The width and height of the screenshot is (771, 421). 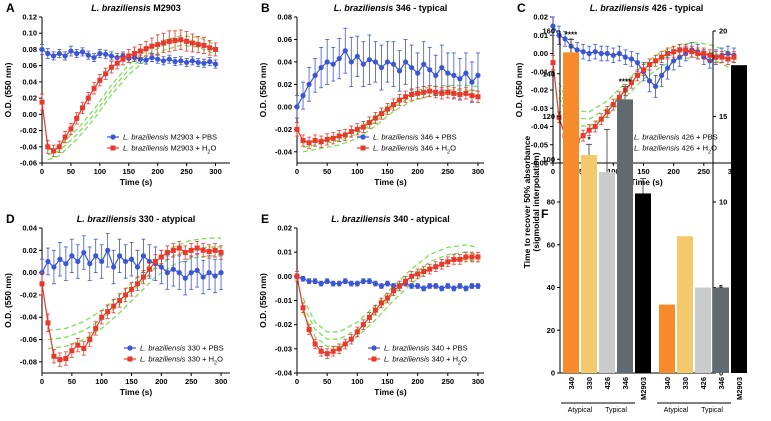 What do you see at coordinates (167, 219) in the screenshot?
I see `title-strain: 330 - atypical` at bounding box center [167, 219].